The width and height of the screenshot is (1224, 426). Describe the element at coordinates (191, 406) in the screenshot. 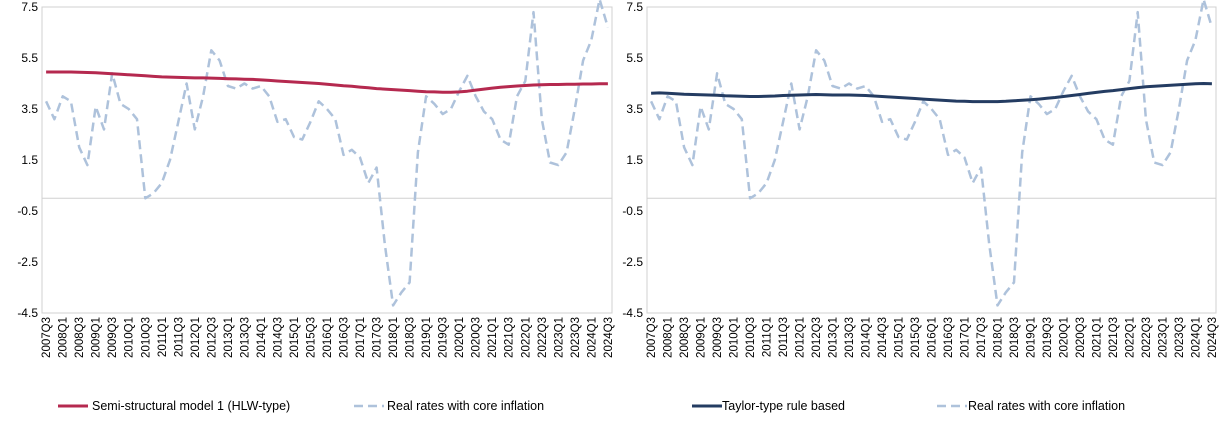

I see `legend-label: Semi-structural model 1 (HLW-type)` at that location.